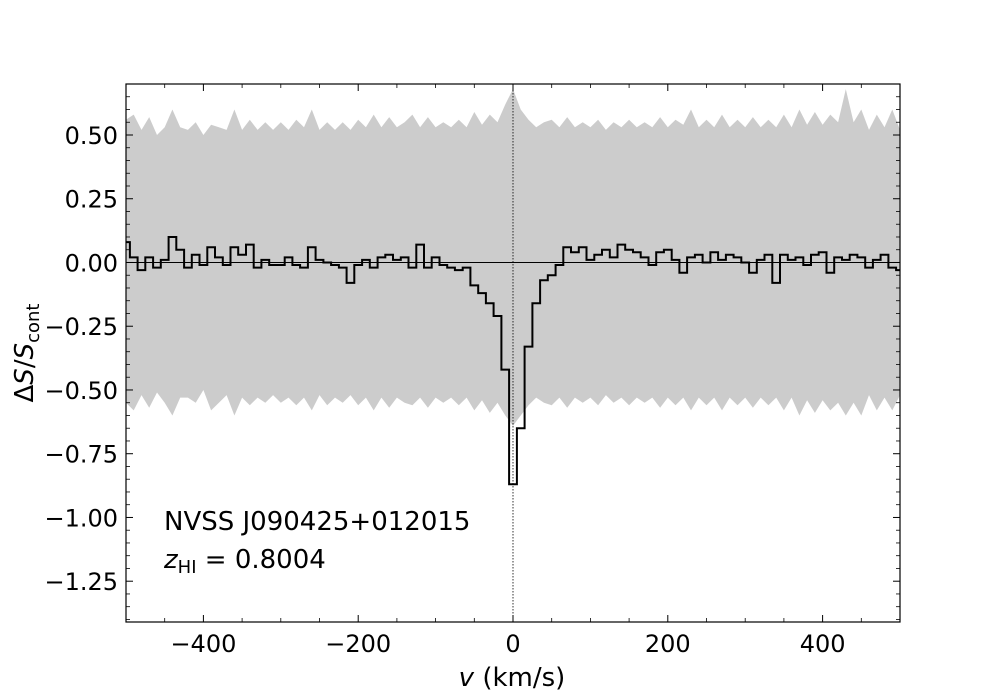 The width and height of the screenshot is (1000, 700). Describe the element at coordinates (467, 678) in the screenshot. I see `x-axis-var: v` at that location.